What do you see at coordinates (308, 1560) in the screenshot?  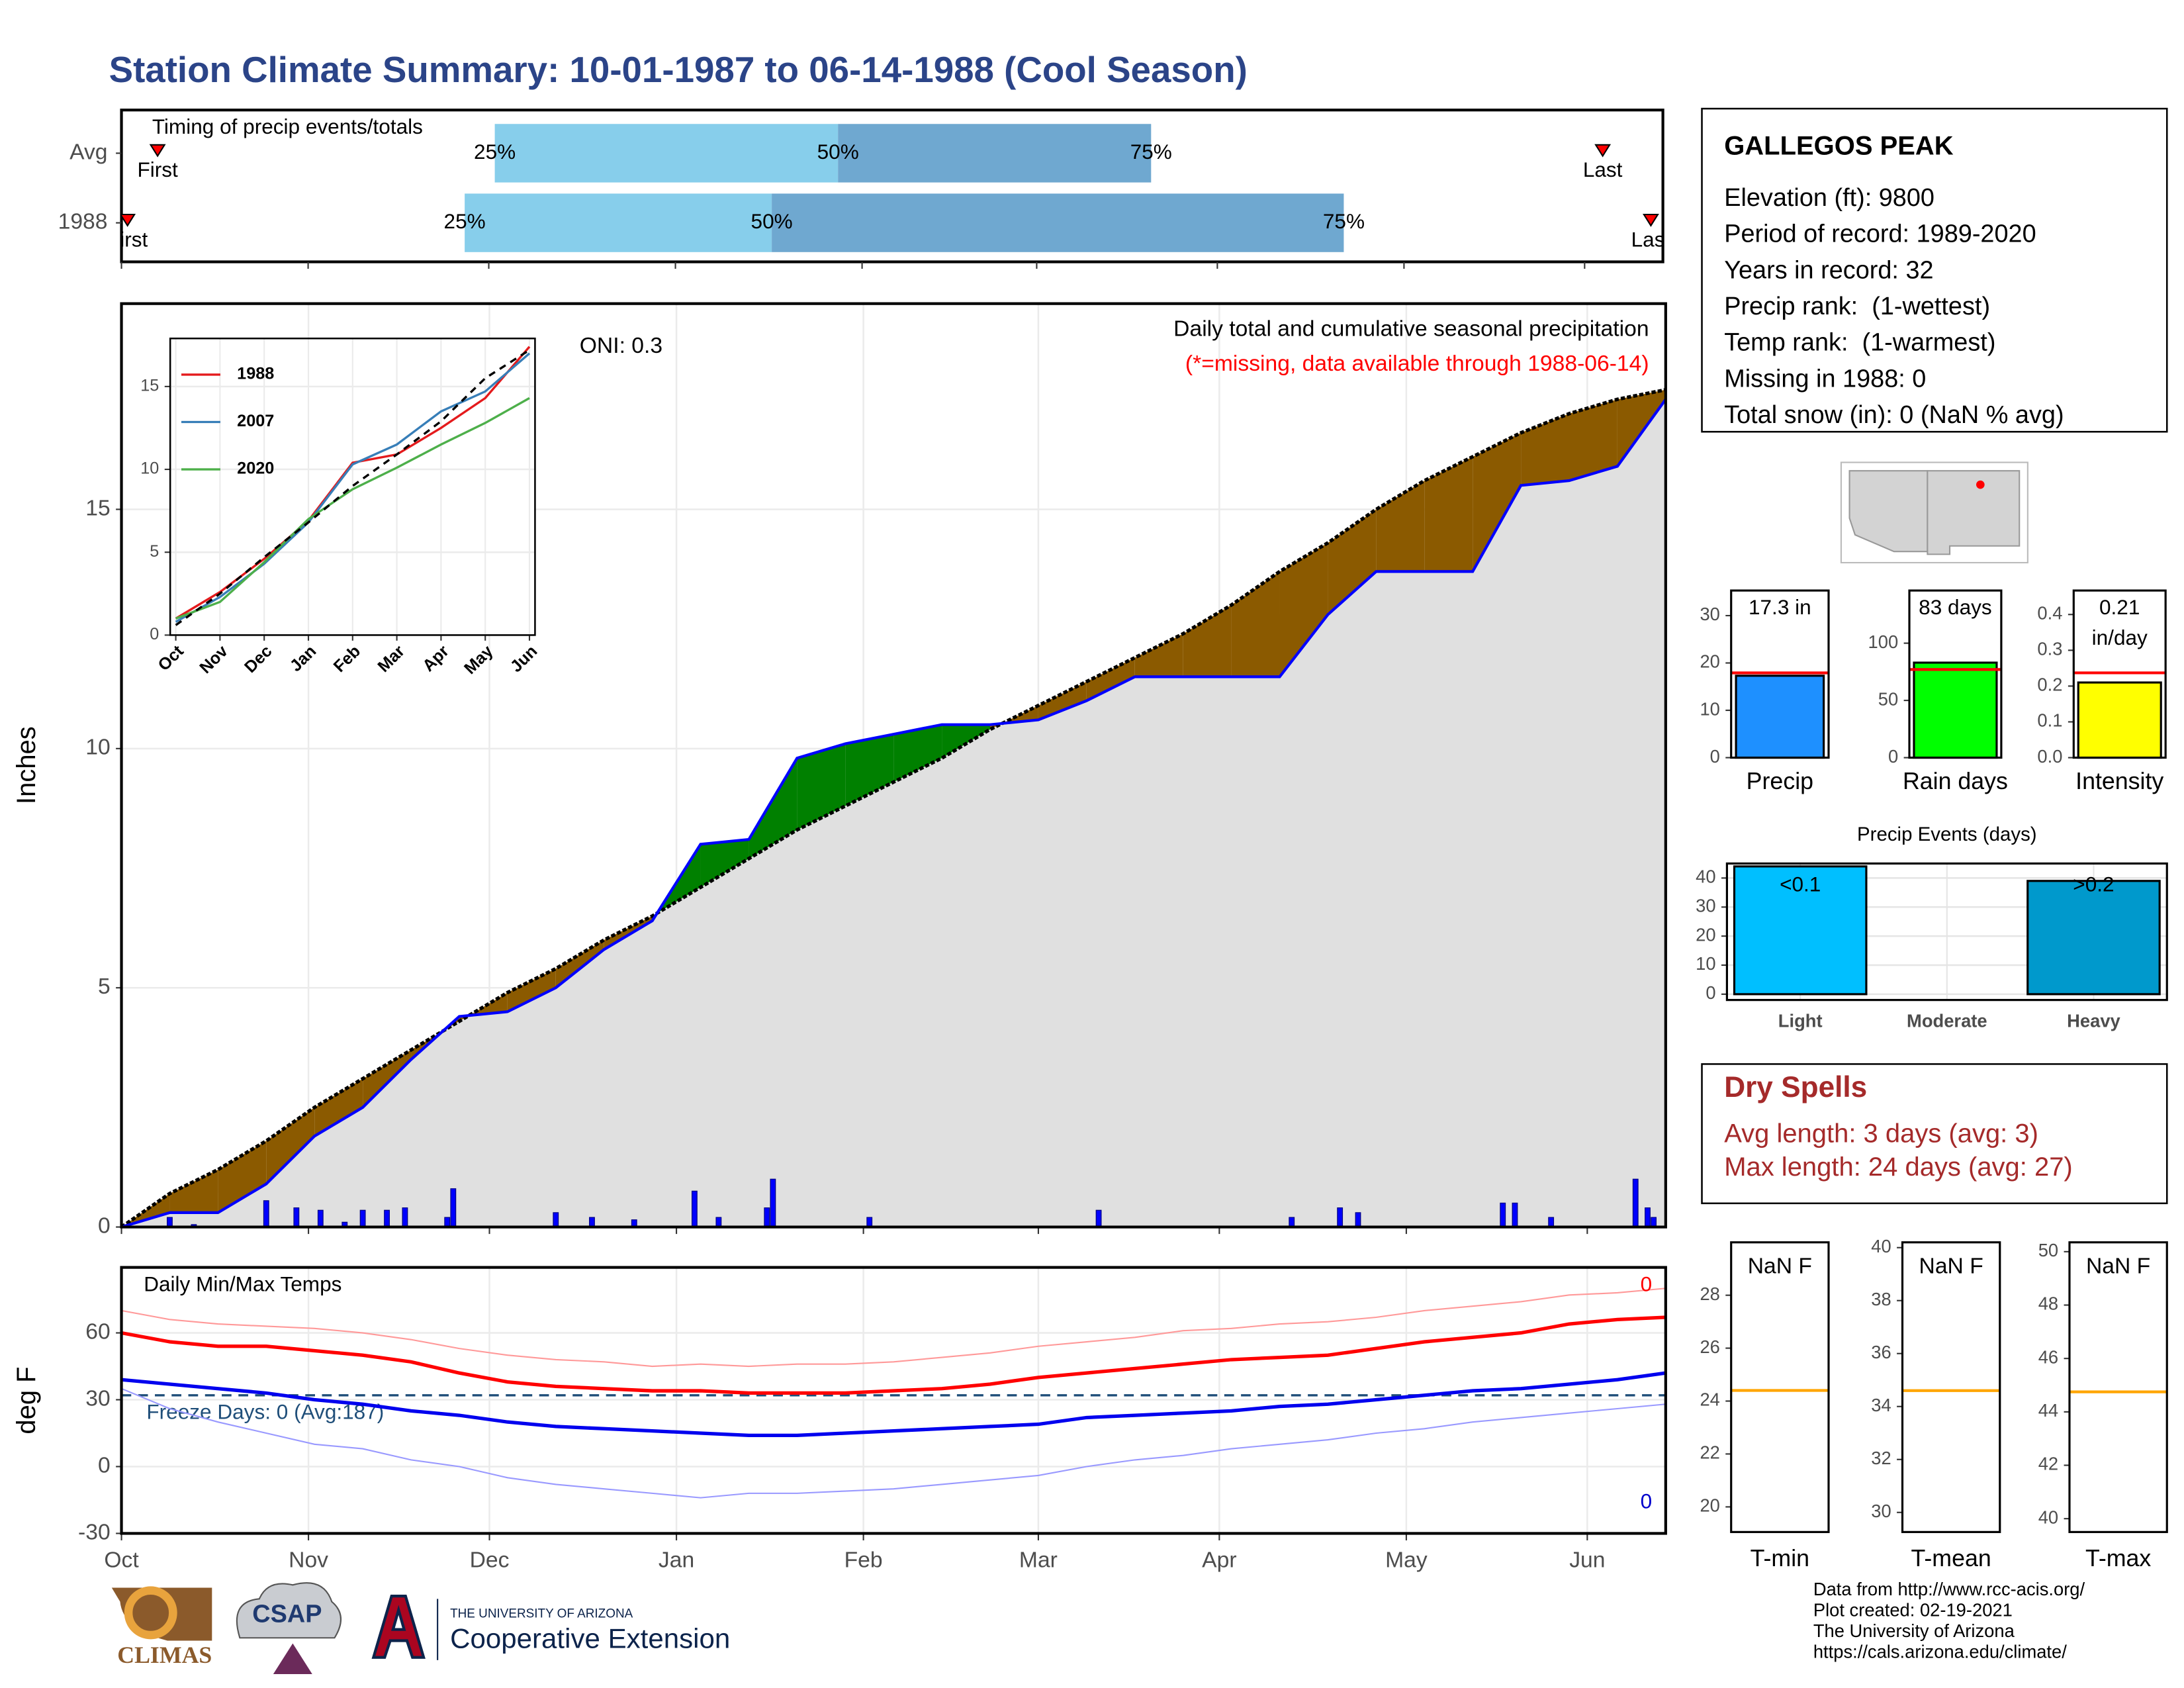 I see `x-tick-label: Nov` at bounding box center [308, 1560].